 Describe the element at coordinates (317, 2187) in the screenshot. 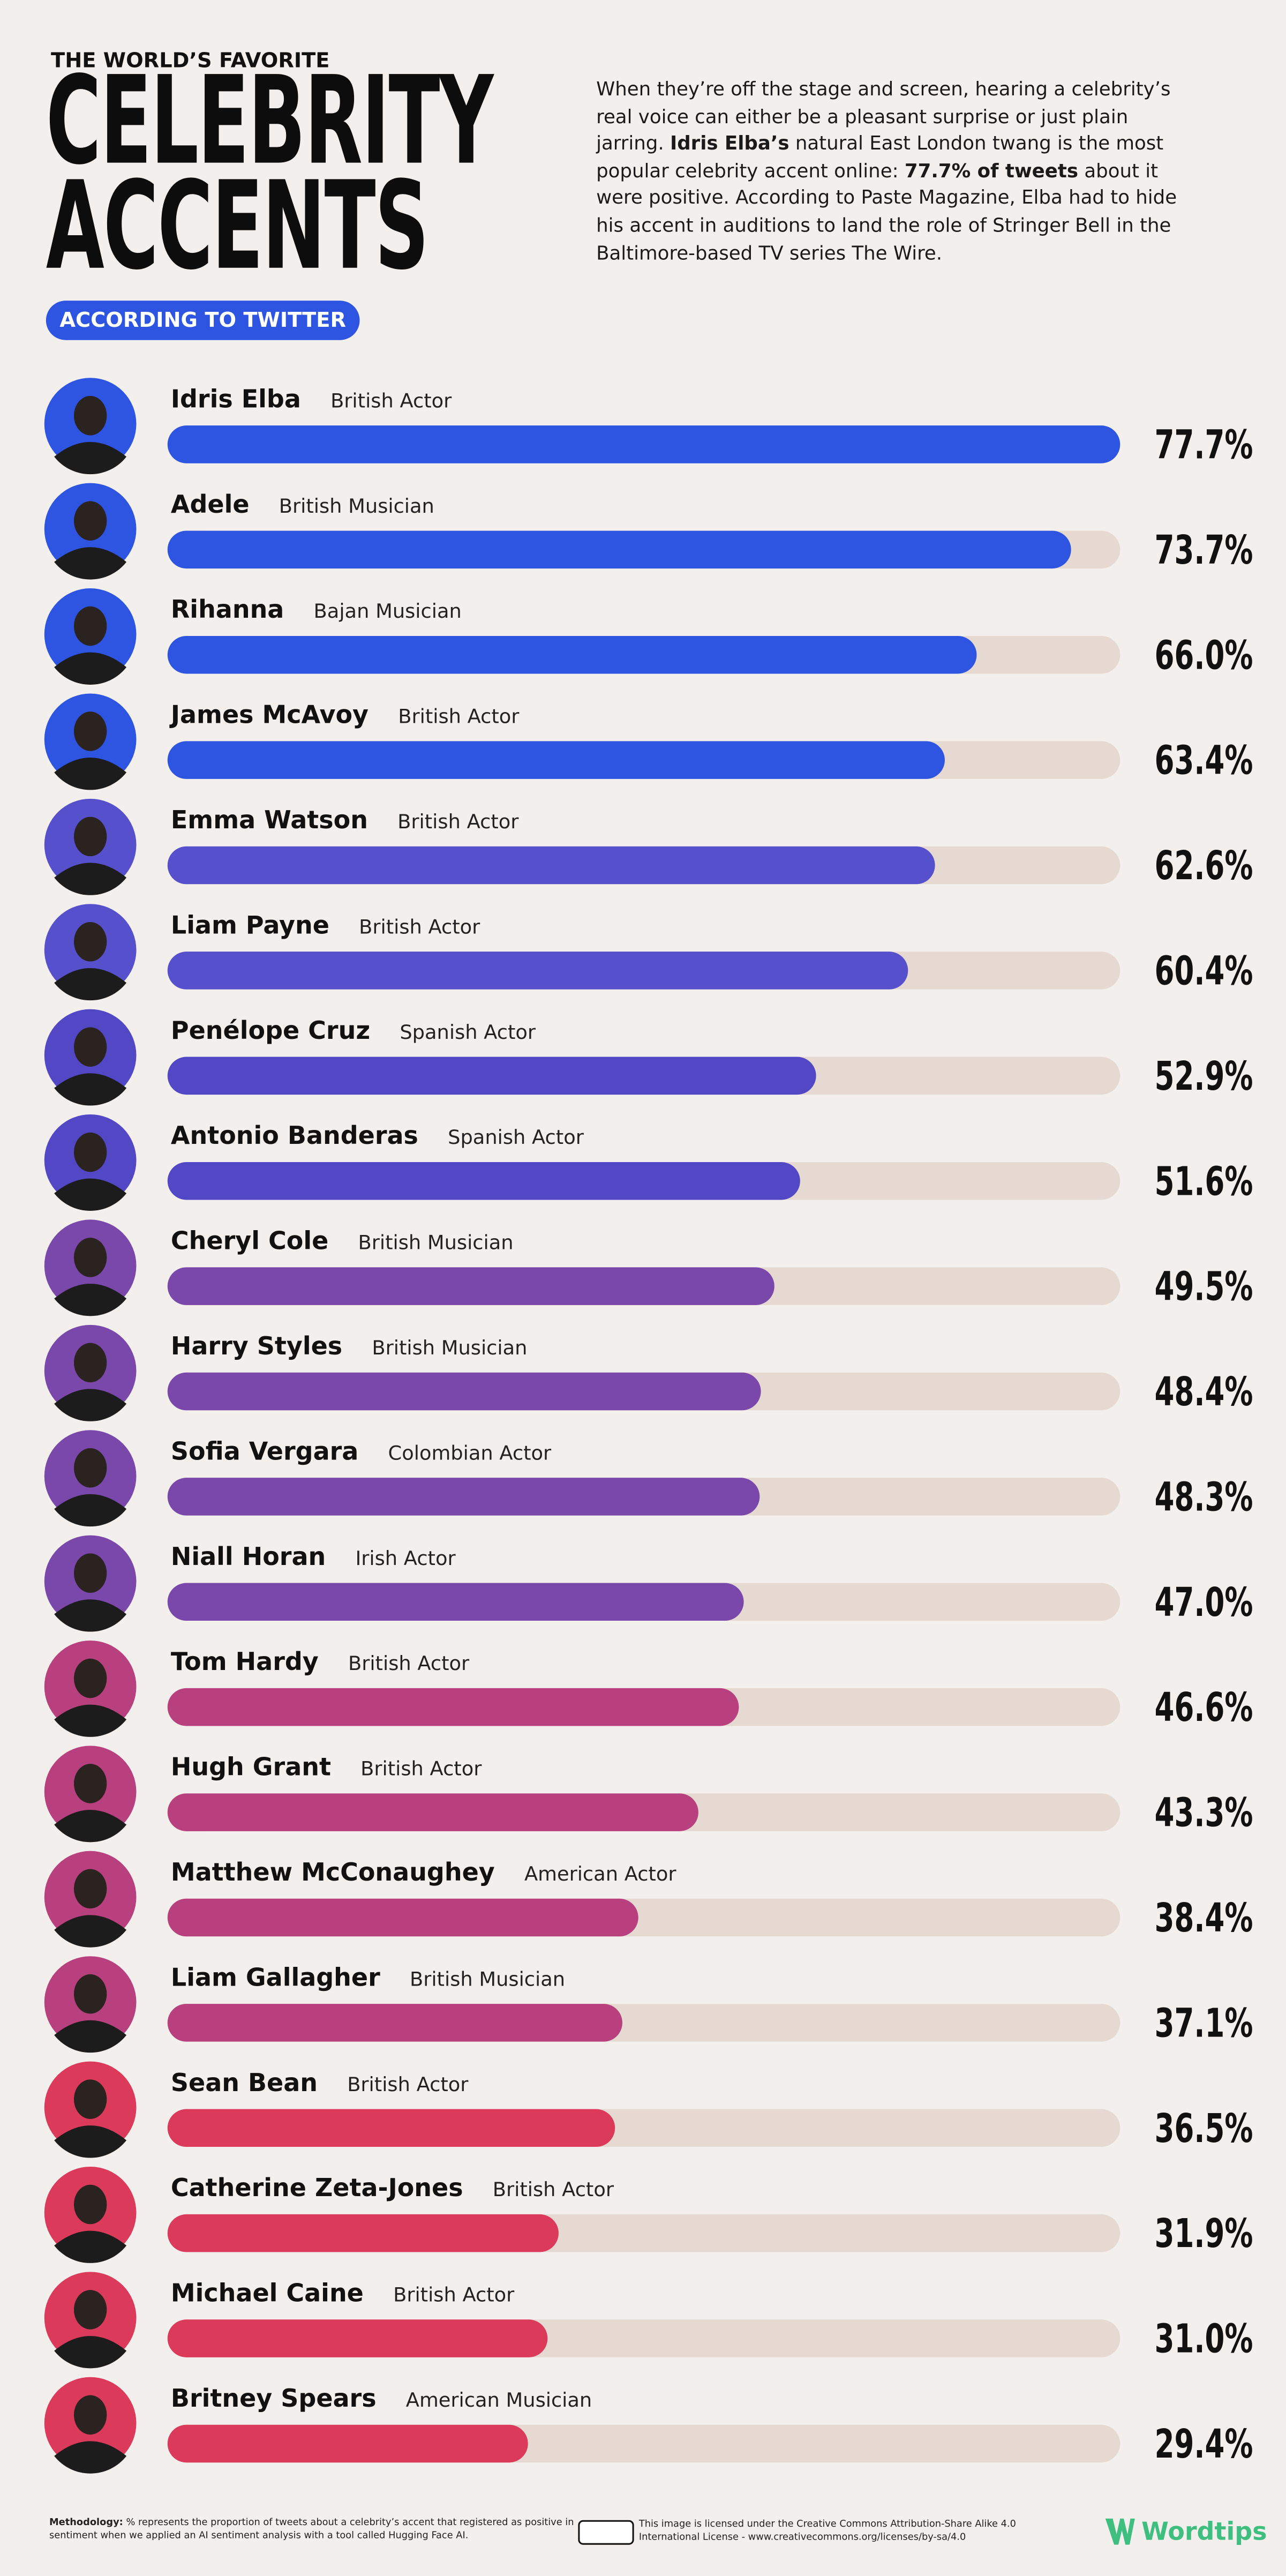

I see `celebrity-name: Catherine Zeta-Jones` at that location.